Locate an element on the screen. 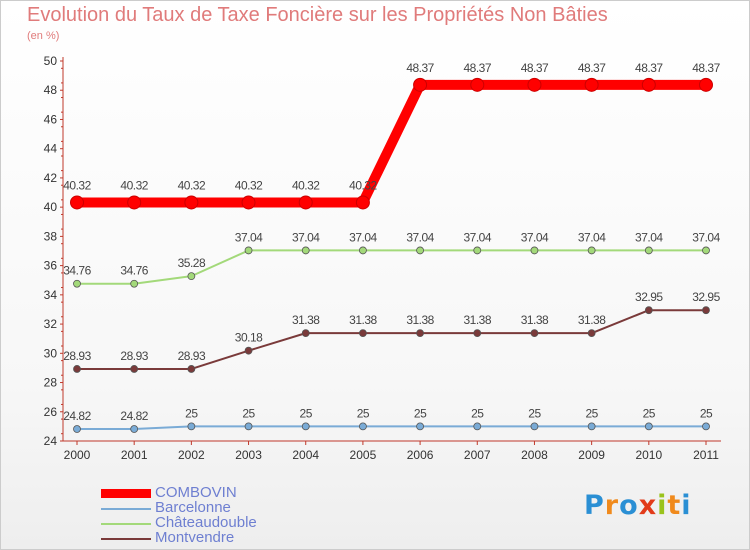 This screenshot has height=550, width=750. y-tick-label: 30 is located at coordinates (51, 353).